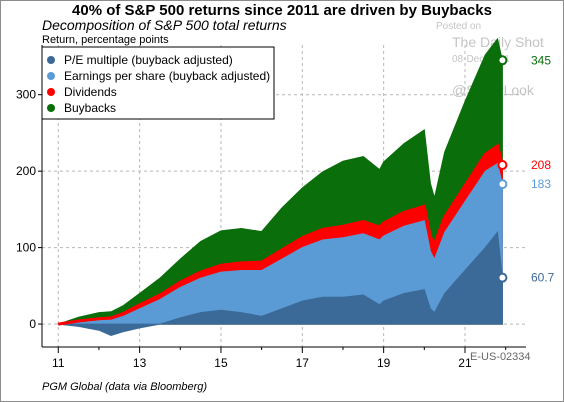 The height and width of the screenshot is (402, 564). What do you see at coordinates (459, 26) in the screenshot?
I see `watermark-posted: Posted on` at bounding box center [459, 26].